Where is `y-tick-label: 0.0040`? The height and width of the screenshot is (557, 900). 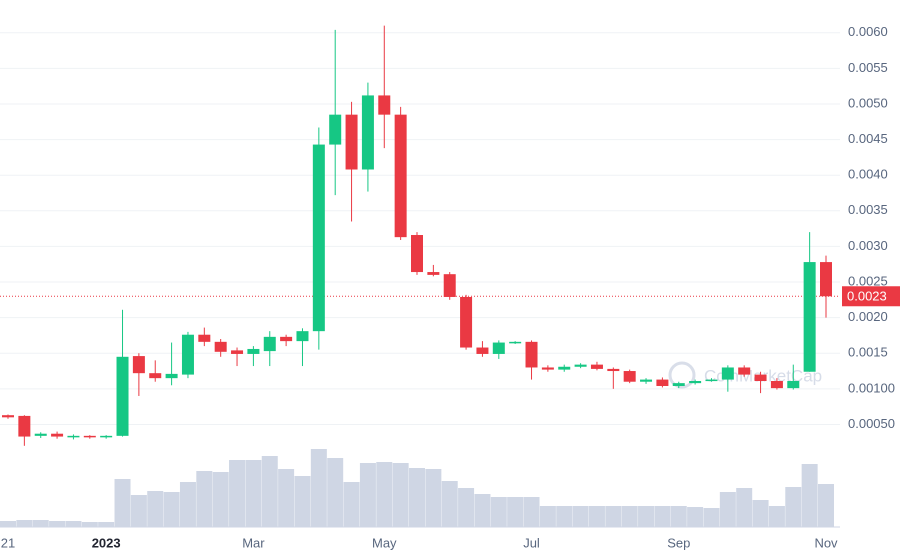
y-tick-label: 0.0040 is located at coordinates (868, 174).